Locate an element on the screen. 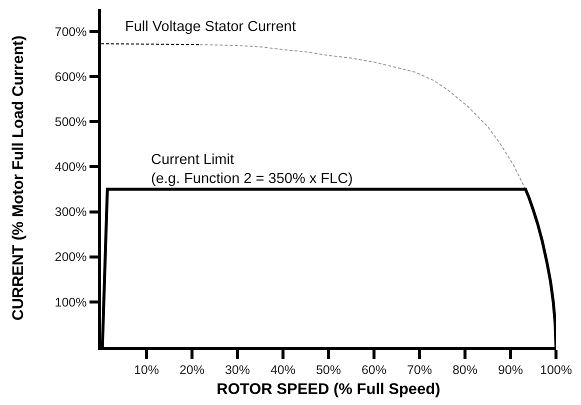 The height and width of the screenshot is (405, 581). x-tick-label: 70% is located at coordinates (419, 369).